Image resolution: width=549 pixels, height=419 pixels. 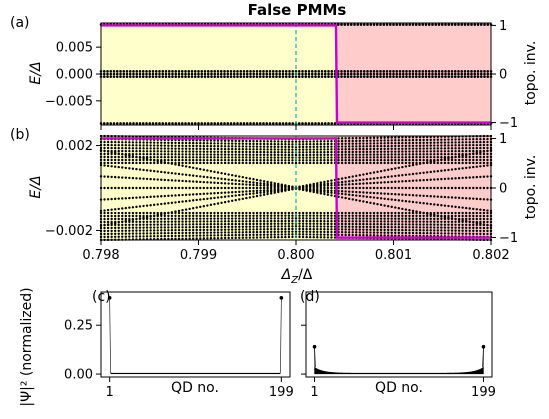 I want to click on panel-d-x-axis: 1 199, so click(x=398, y=362).